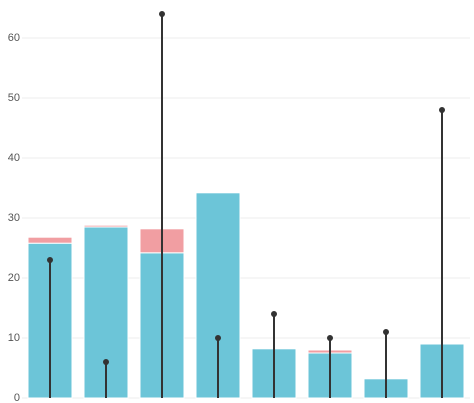 The width and height of the screenshot is (474, 403). I want to click on y-tick-label: 0, so click(17, 397).